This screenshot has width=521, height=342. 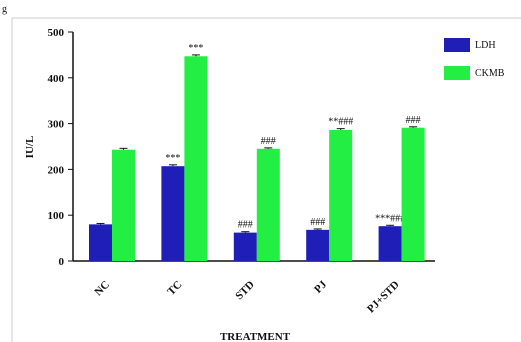 What do you see at coordinates (100, 242) in the screenshot?
I see `bar-ldh-nc` at bounding box center [100, 242].